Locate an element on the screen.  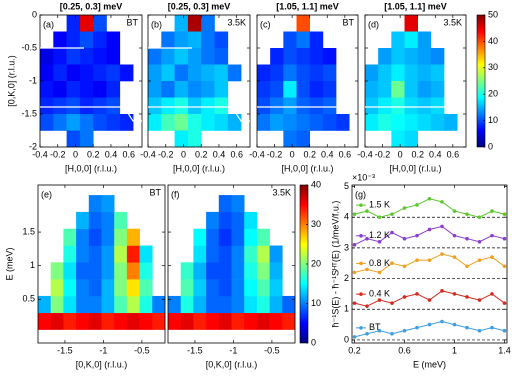
y-tick-label: 5 is located at coordinates (346, 186).